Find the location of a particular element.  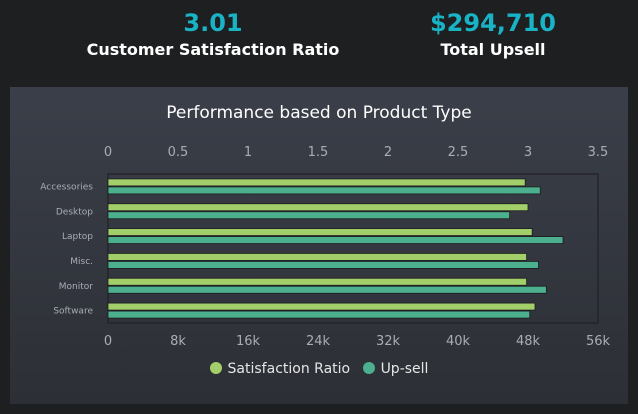

bottom-axis-tick-label: 48k is located at coordinates (528, 341).